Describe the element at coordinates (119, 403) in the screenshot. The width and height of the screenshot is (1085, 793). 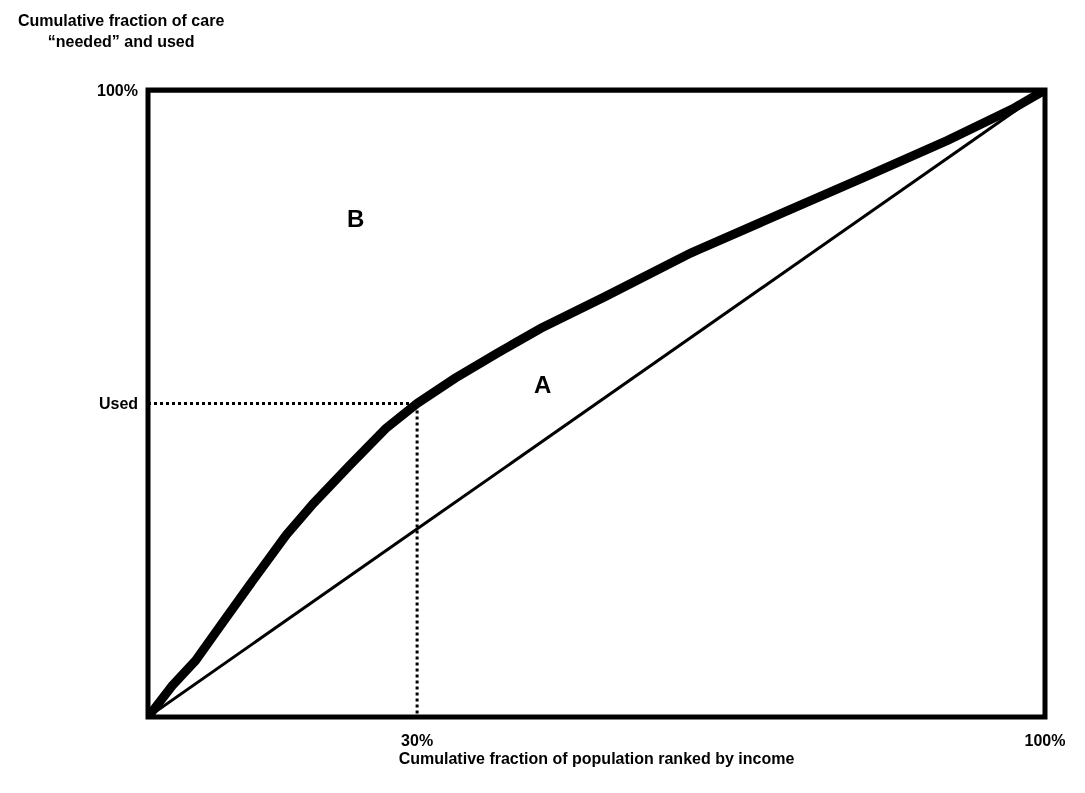
I see `annotation: Used` at that location.